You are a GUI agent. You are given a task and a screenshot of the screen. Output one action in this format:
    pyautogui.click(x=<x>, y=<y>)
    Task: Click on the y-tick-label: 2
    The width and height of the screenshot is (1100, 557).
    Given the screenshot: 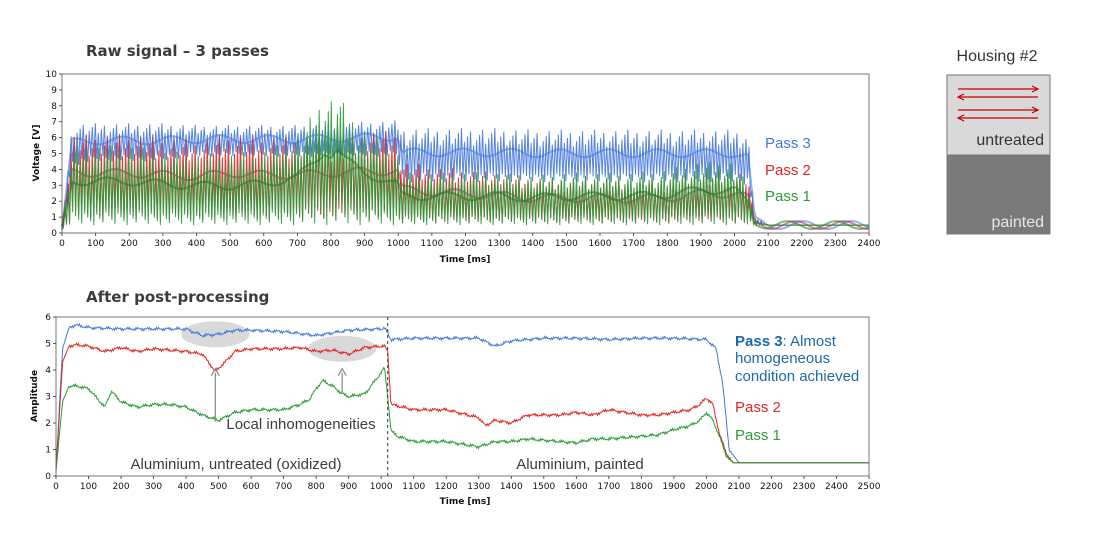 What is the action you would take?
    pyautogui.click(x=48, y=424)
    